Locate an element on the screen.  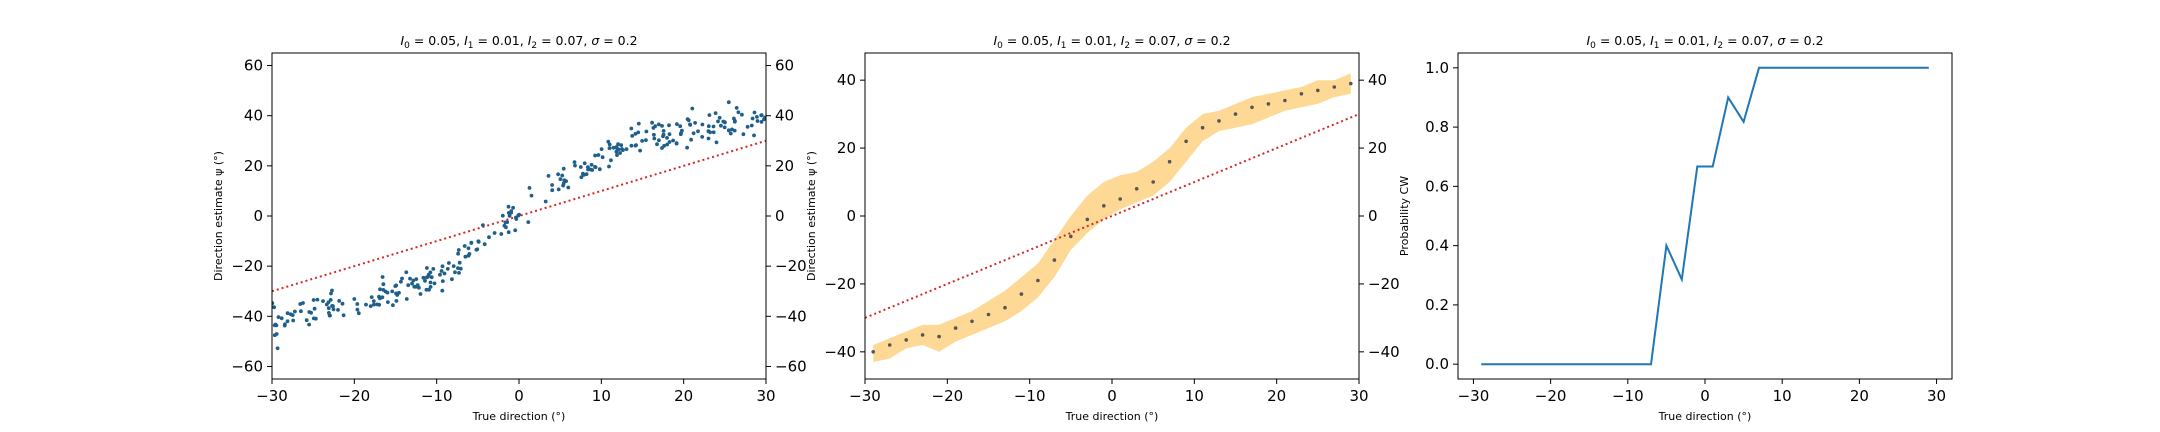
y-tick-label: 0 is located at coordinates (258, 216).